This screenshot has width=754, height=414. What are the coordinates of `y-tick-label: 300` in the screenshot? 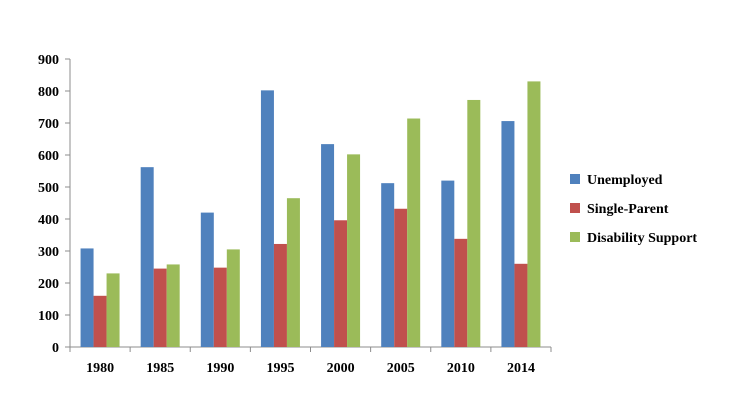 It's located at (48, 252).